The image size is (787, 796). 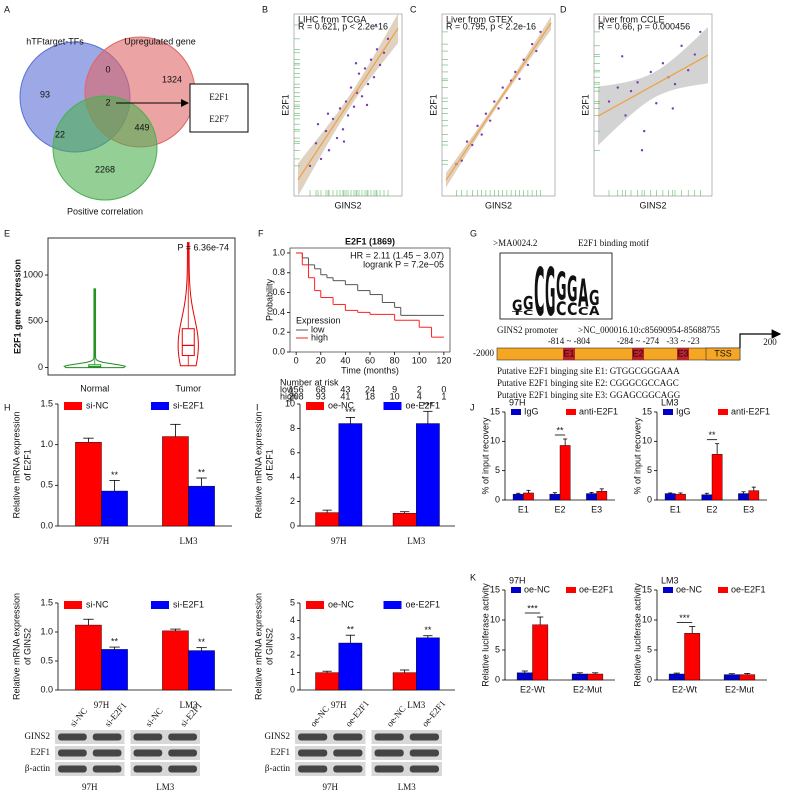 I want to click on plot-title: 97H, so click(x=517, y=580).